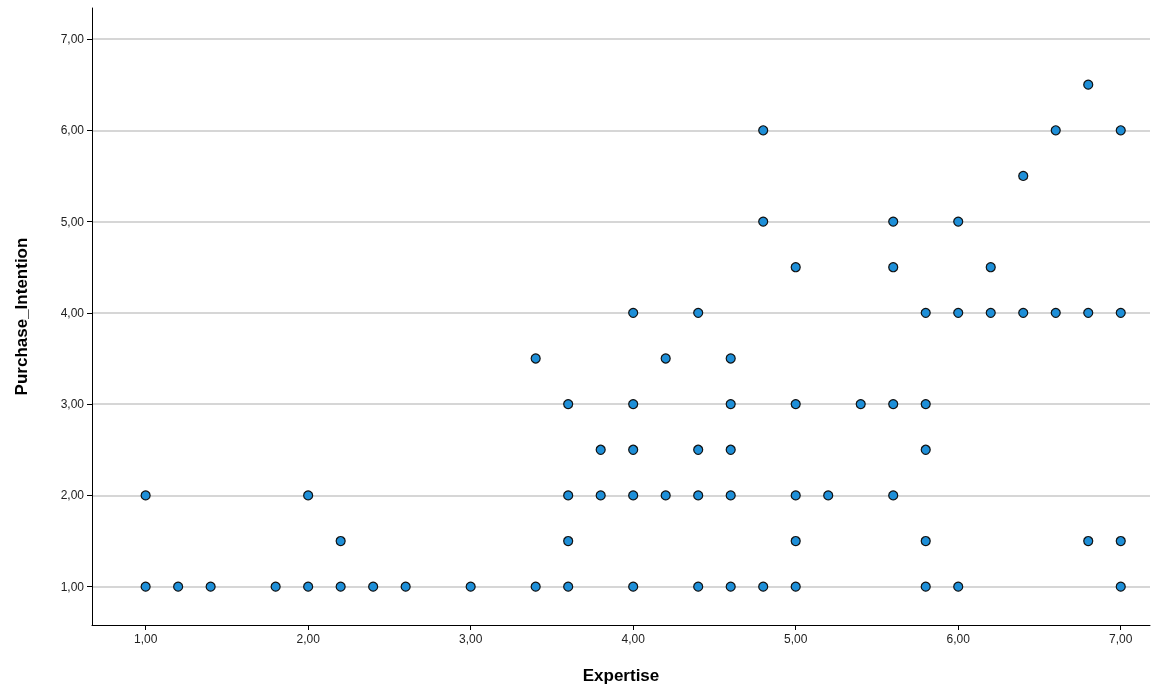  I want to click on x-tick-label: 2,00, so click(308, 639).